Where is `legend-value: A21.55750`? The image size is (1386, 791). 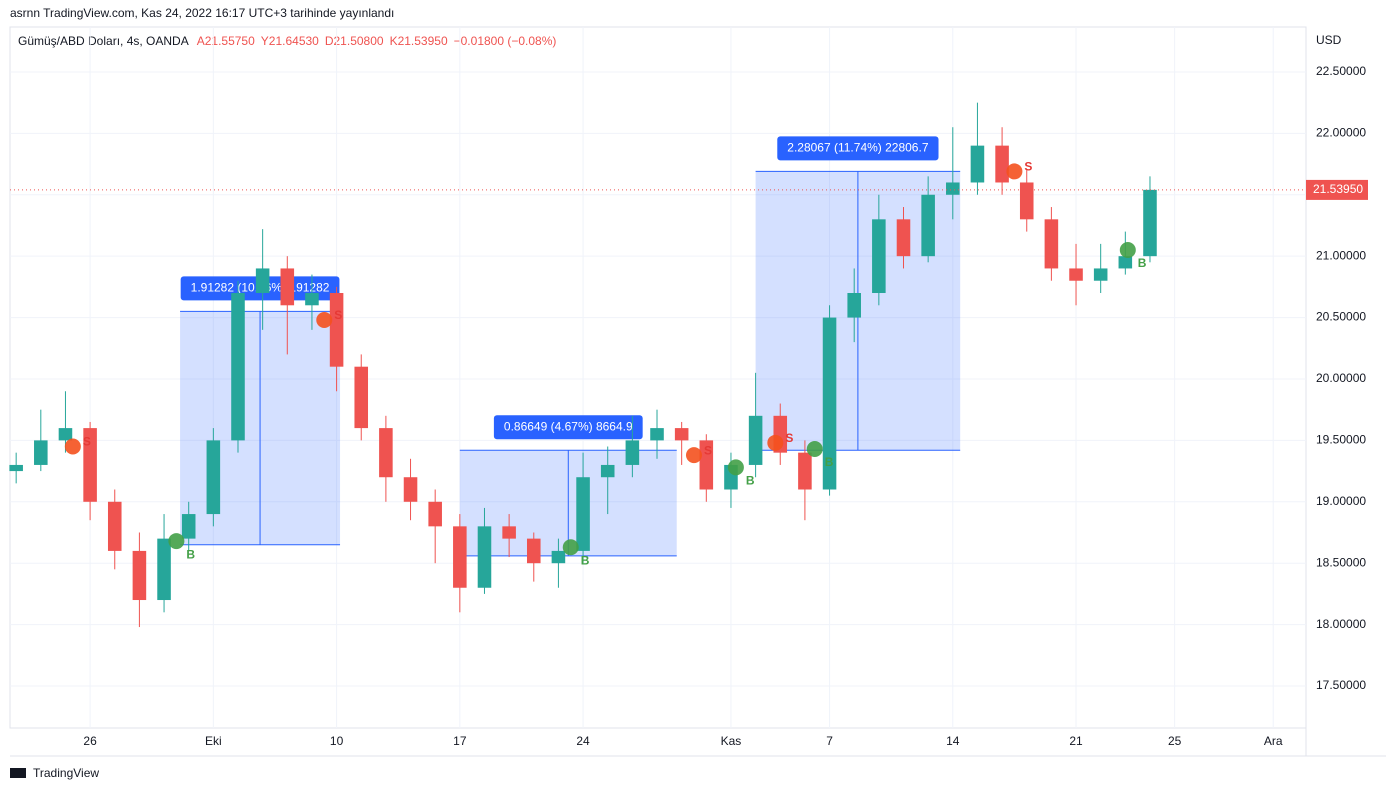 legend-value: A21.55750 is located at coordinates (226, 41).